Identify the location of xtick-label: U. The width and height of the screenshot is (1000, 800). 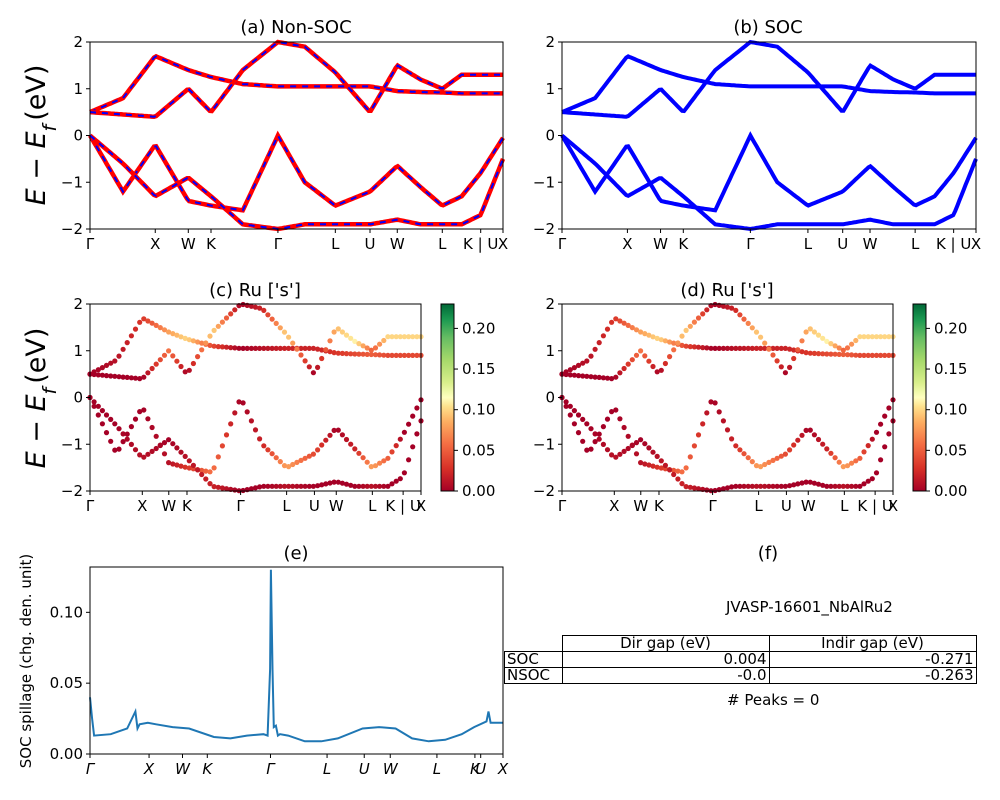
(842, 244).